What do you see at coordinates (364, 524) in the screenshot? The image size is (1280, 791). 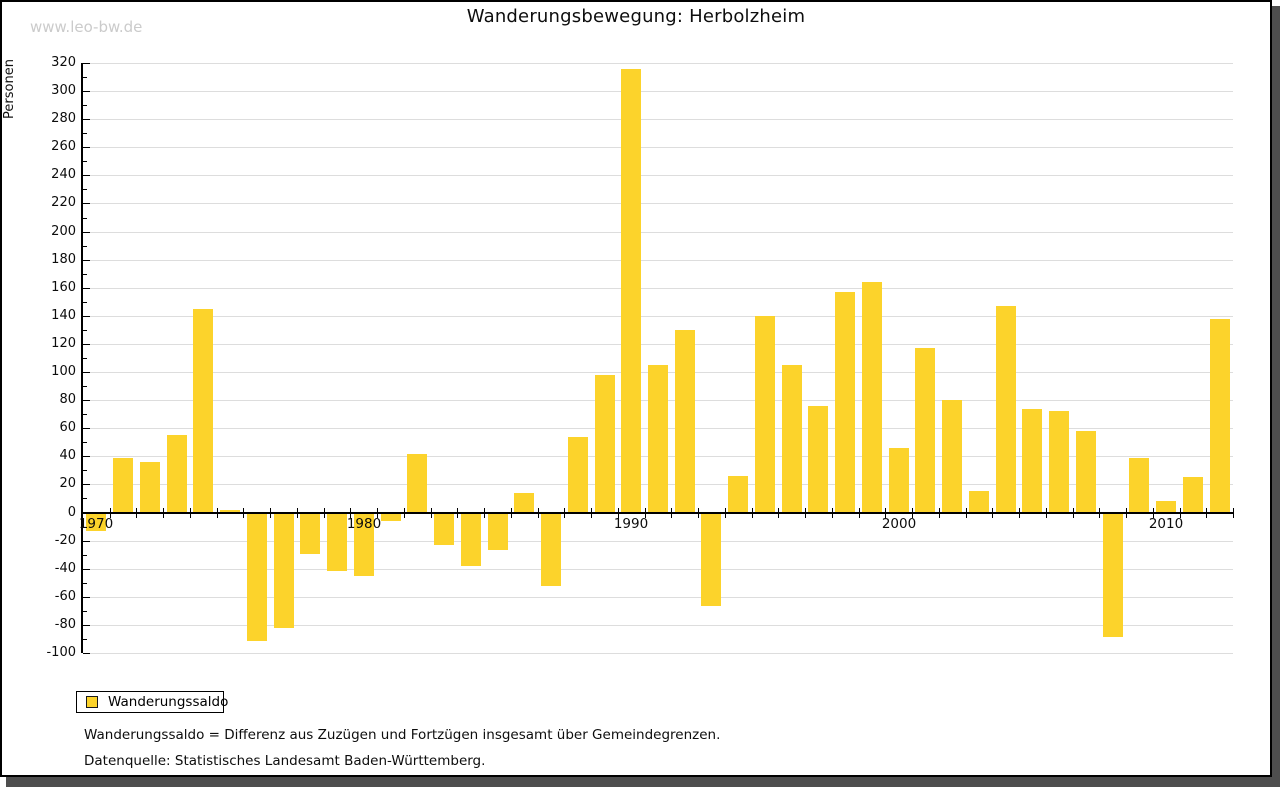 I see `x-tick-label: 1980` at bounding box center [364, 524].